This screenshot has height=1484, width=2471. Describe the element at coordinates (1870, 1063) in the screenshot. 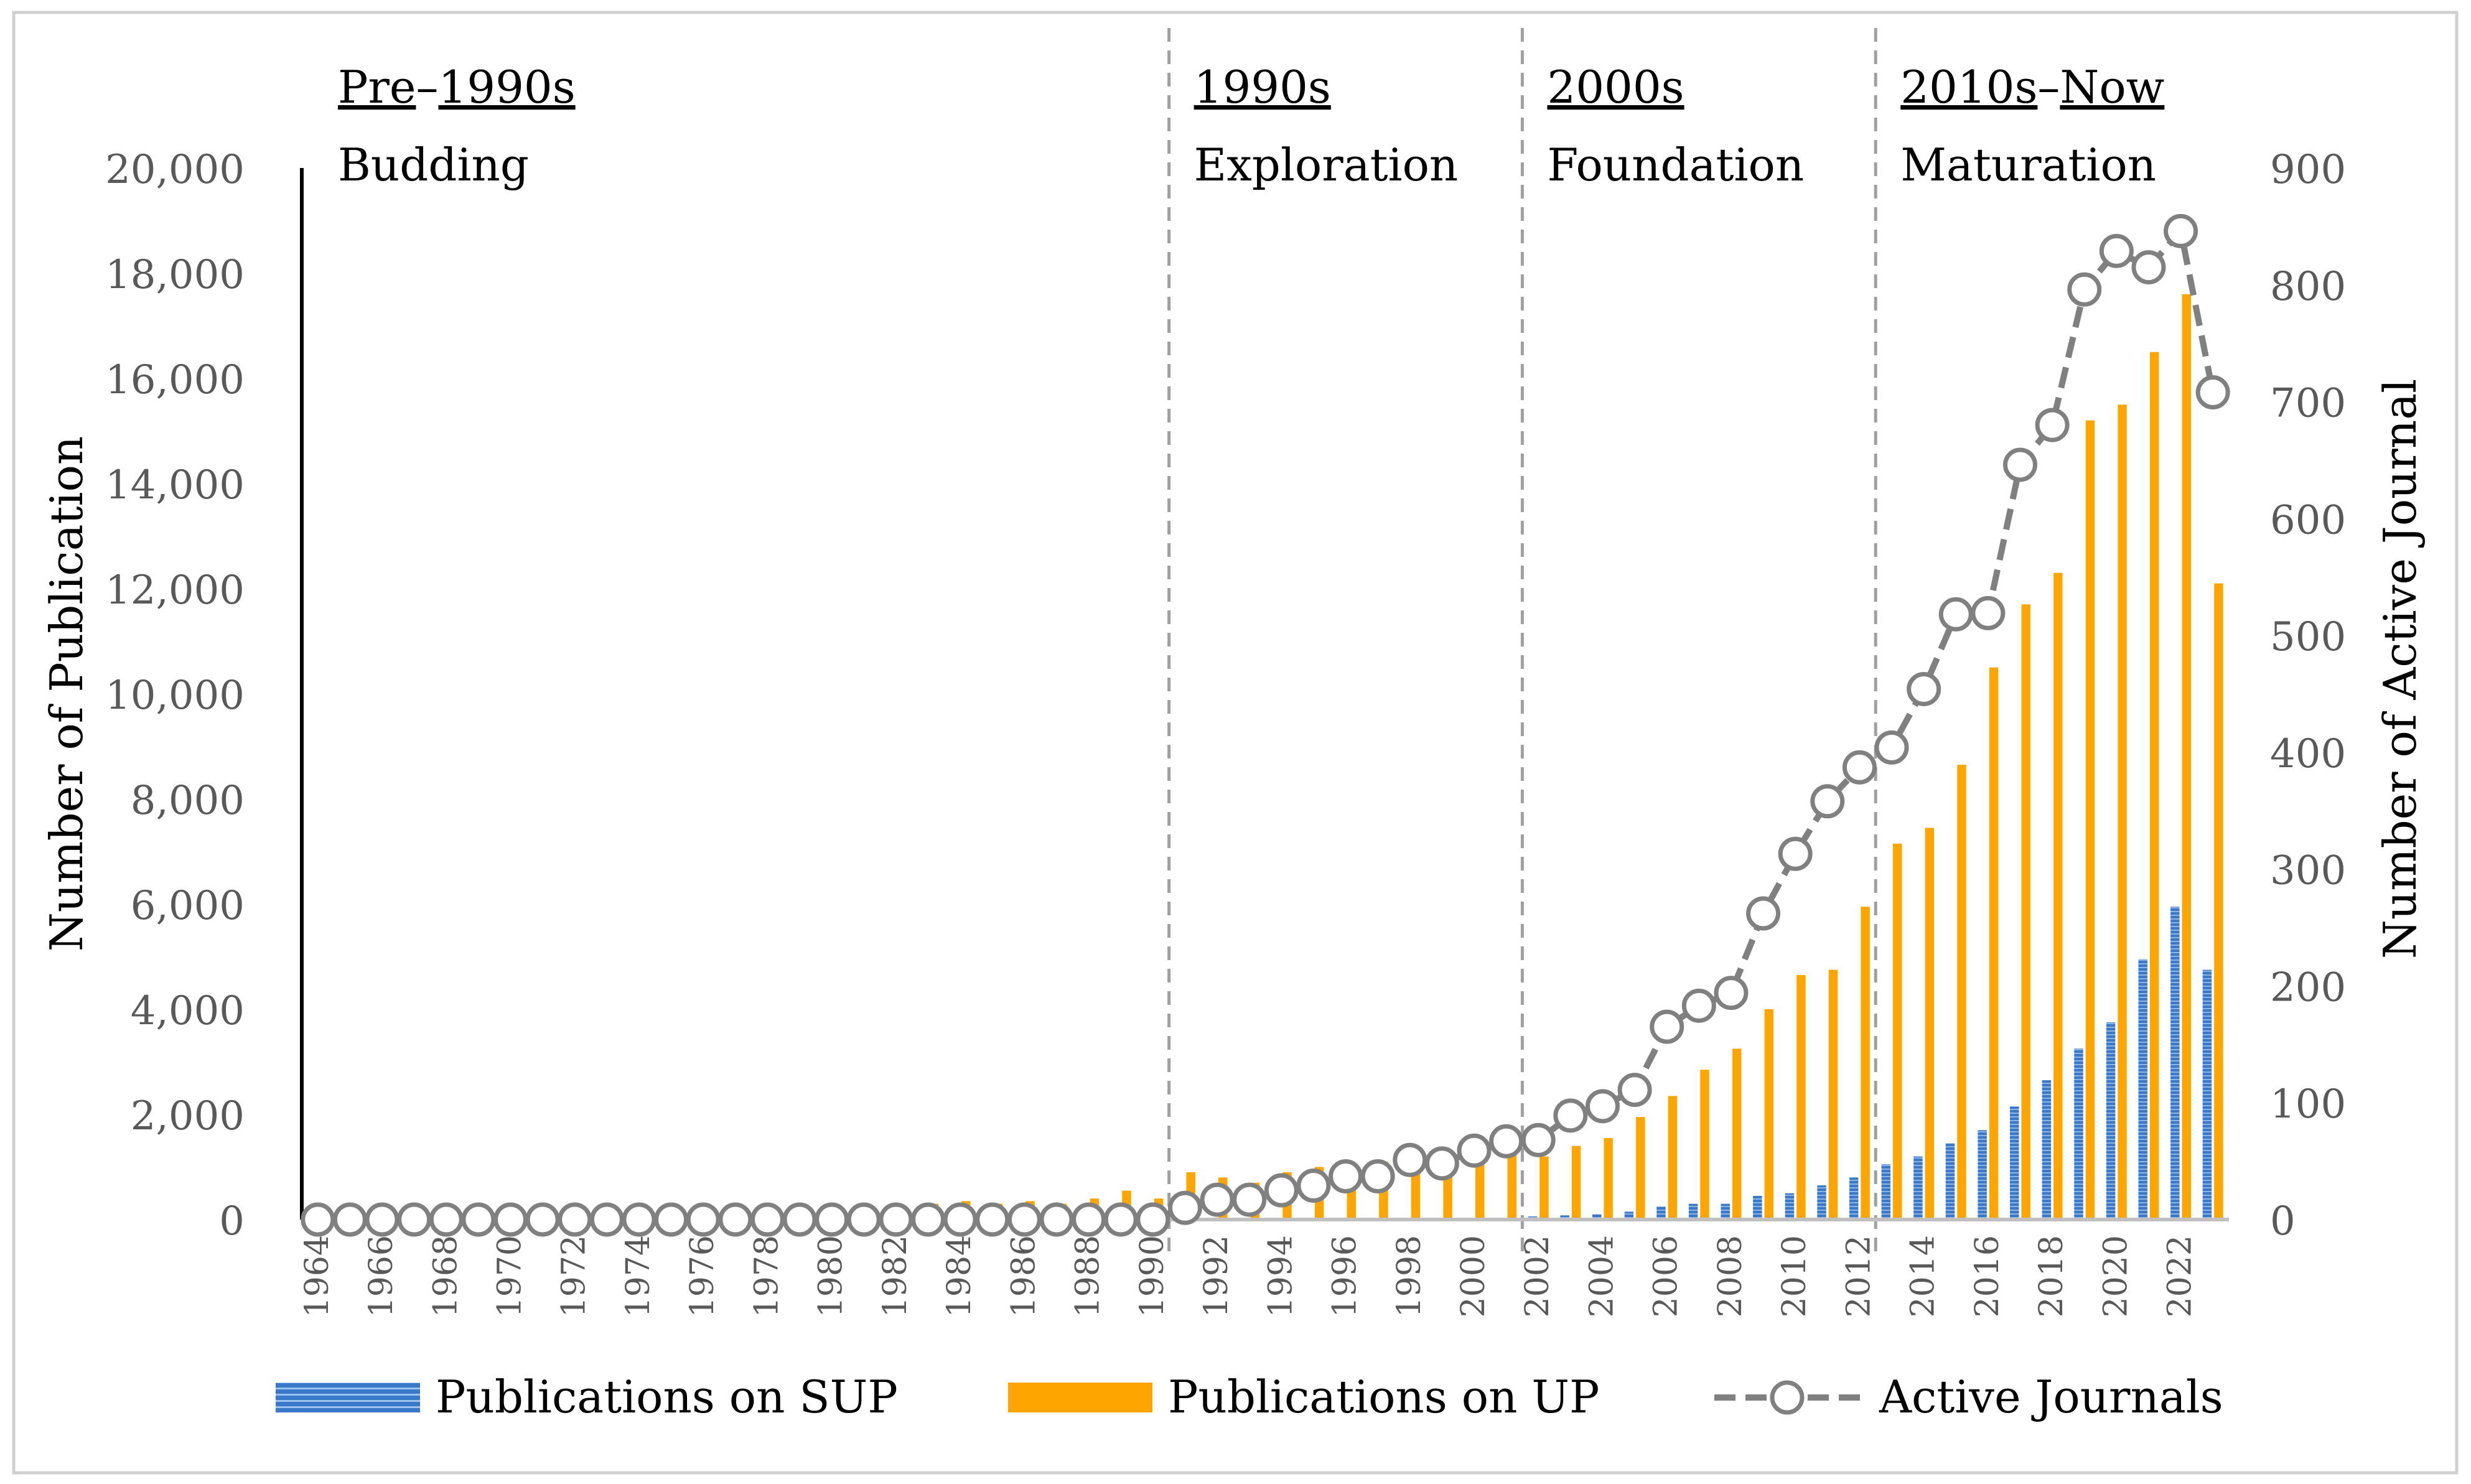

I see `sup-bars` at that location.